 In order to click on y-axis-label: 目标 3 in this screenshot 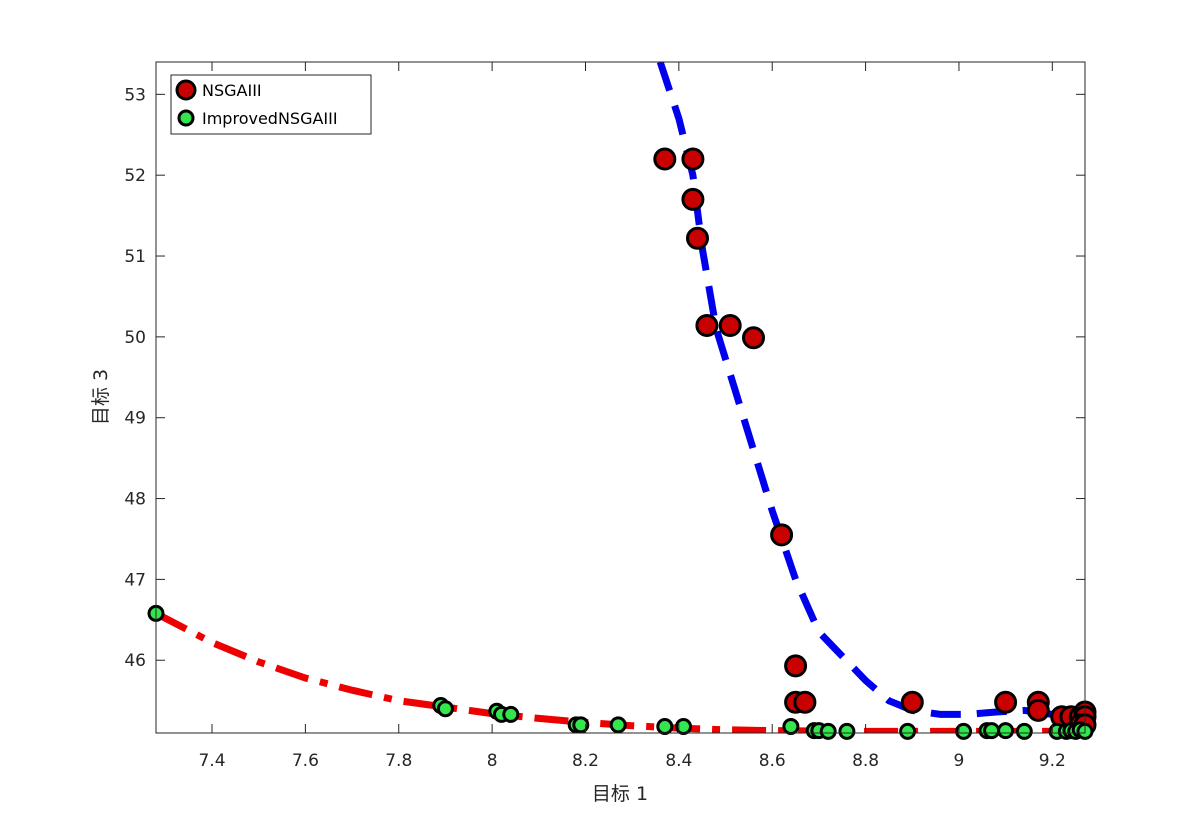, I will do `click(101, 397)`.